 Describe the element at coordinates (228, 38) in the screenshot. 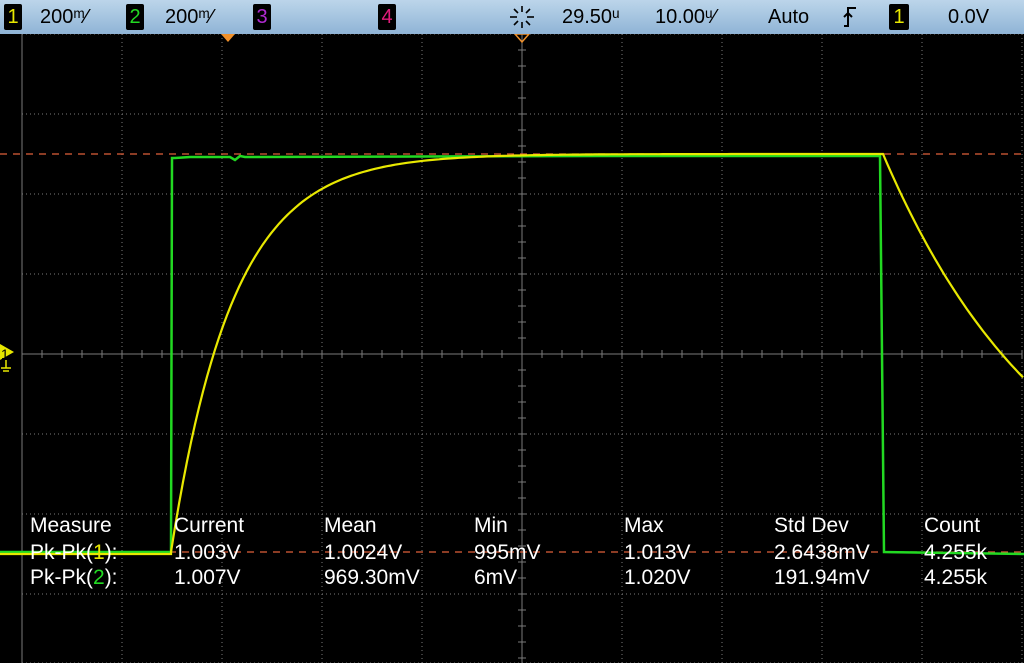

I see `trigger-delay-marker` at that location.